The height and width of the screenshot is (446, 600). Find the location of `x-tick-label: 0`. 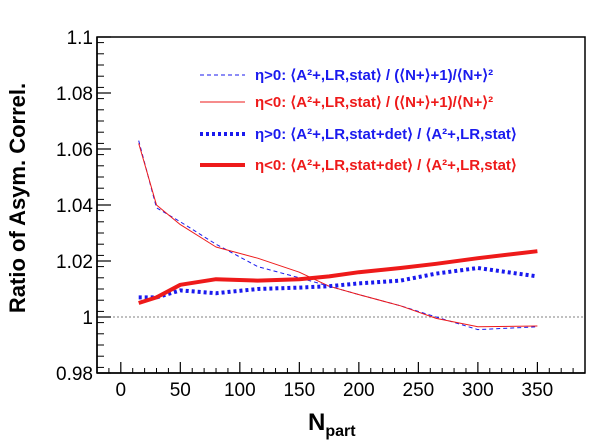

x-tick-label: 0 is located at coordinates (121, 390).